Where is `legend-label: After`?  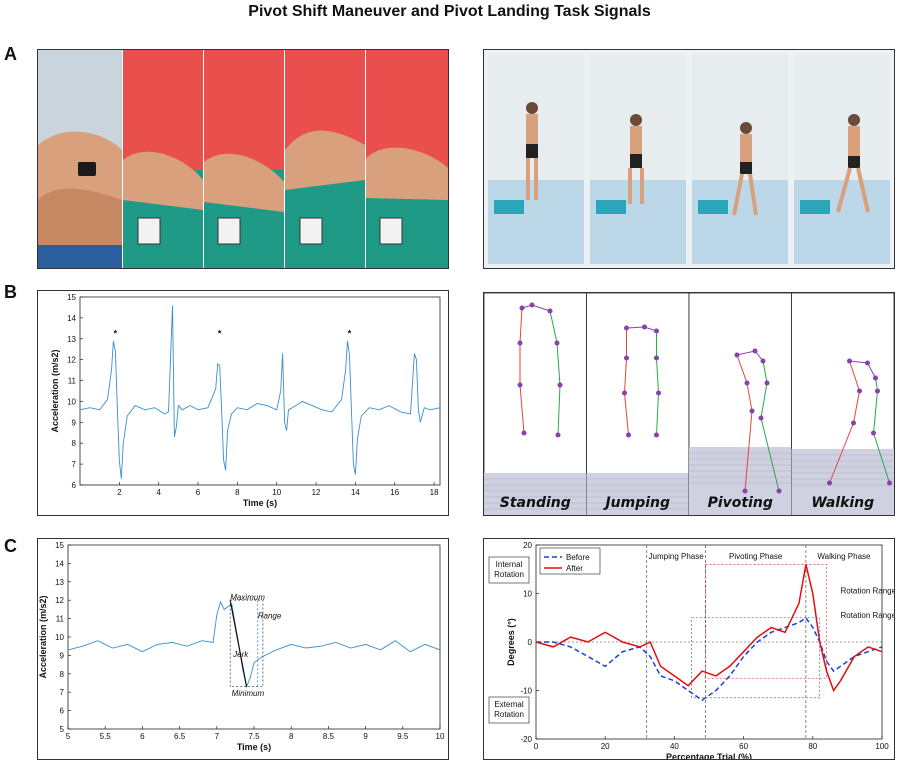 legend-label: After is located at coordinates (574, 568).